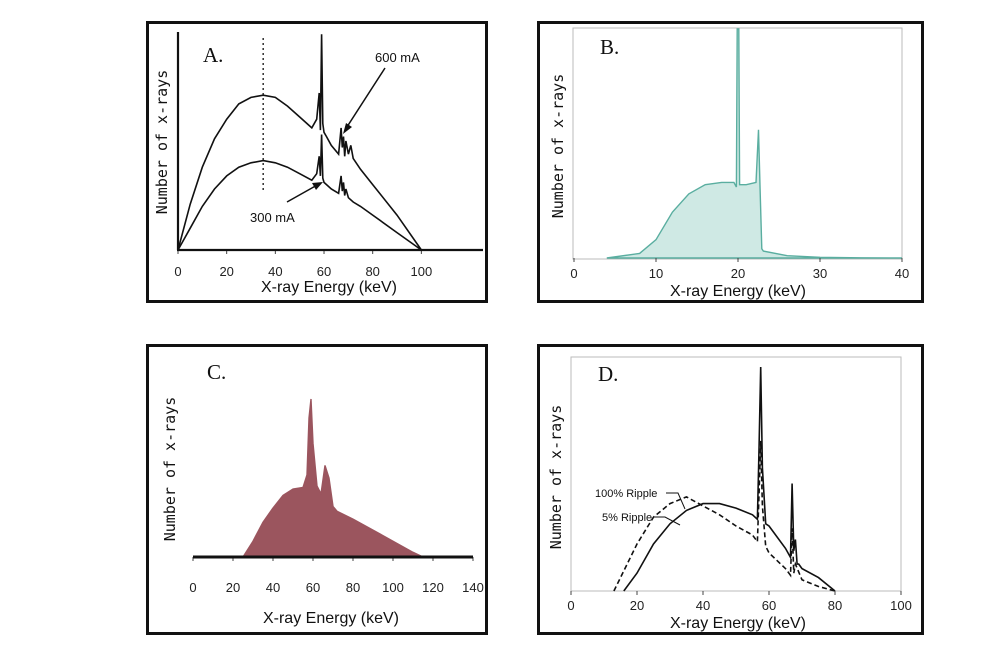  What do you see at coordinates (835, 605) in the screenshot?
I see `chart-d-x-tick-label: 80` at bounding box center [835, 605].